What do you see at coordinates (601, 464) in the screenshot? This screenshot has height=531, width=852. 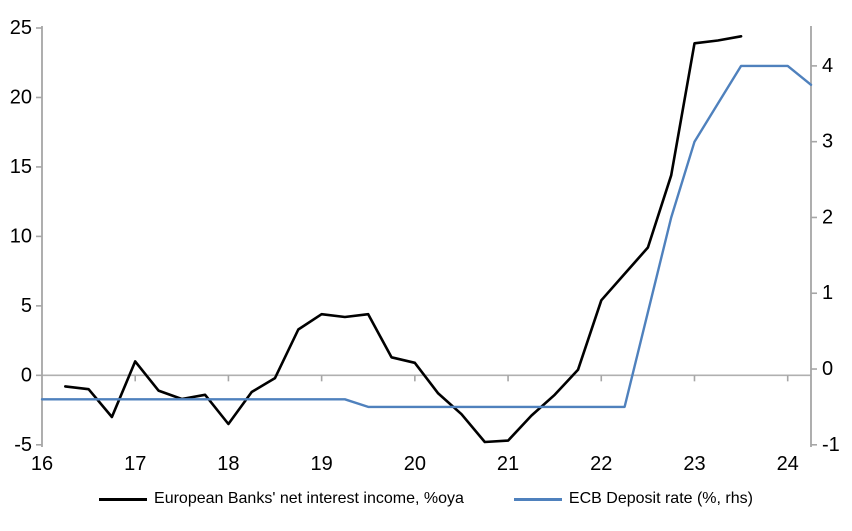 I see `x-tick-label: 22` at bounding box center [601, 464].